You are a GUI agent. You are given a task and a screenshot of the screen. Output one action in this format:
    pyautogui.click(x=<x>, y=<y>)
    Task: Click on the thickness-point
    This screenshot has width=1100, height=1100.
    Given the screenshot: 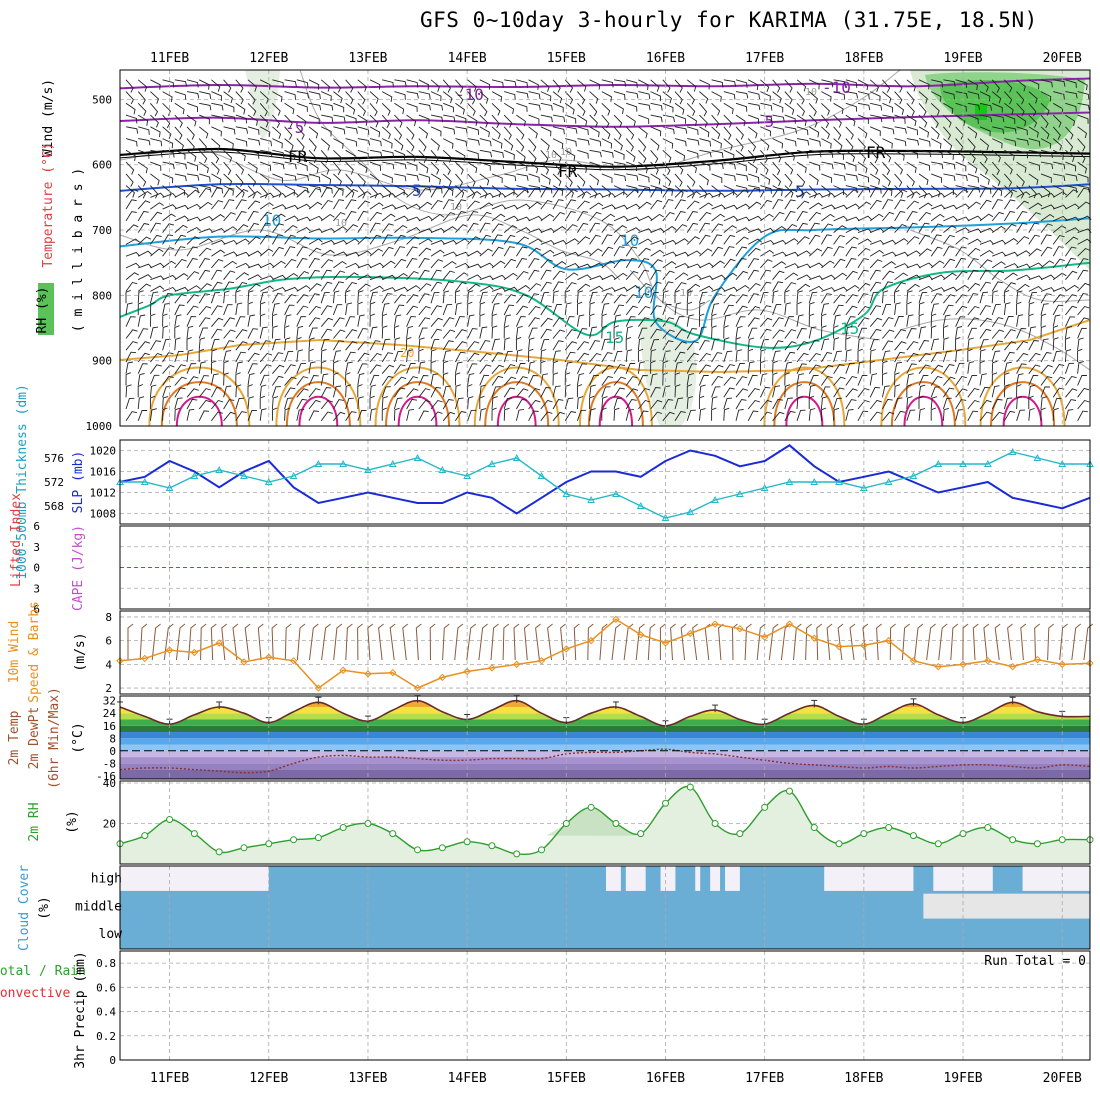 What is the action you would take?
    pyautogui.click(x=467, y=475)
    